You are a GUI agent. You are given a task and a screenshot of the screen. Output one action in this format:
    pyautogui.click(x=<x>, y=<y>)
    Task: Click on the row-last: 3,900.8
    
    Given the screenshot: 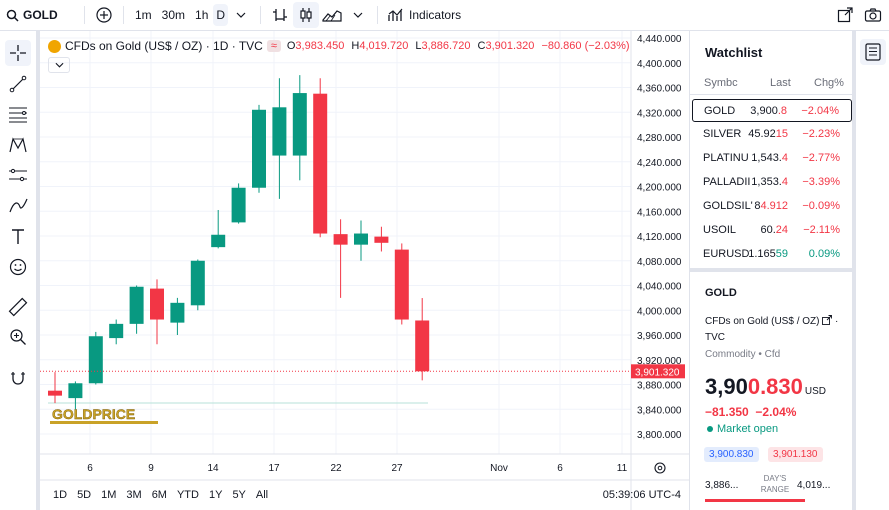 What is the action you would take?
    pyautogui.click(x=768, y=111)
    